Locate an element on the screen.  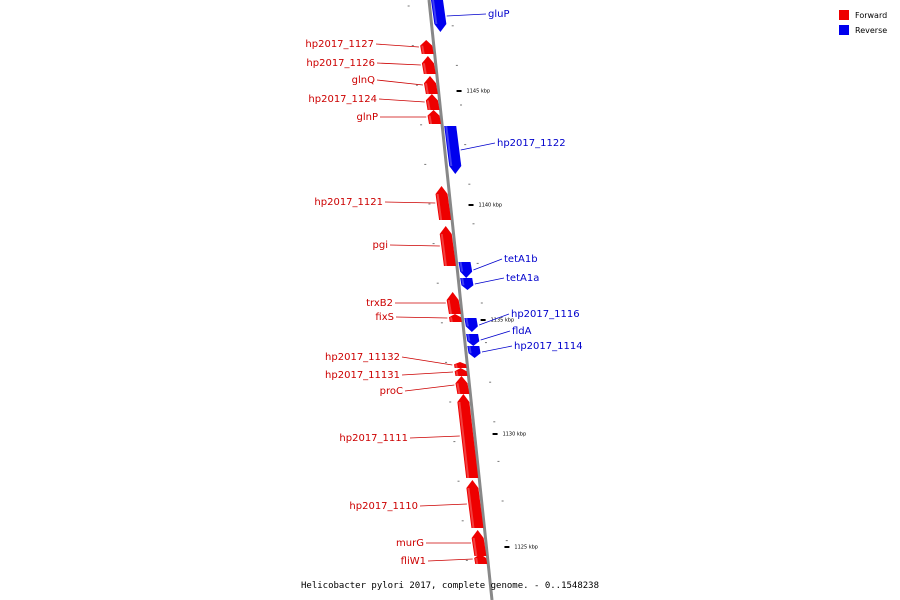
minor-ticks is located at coordinates (457, 283).